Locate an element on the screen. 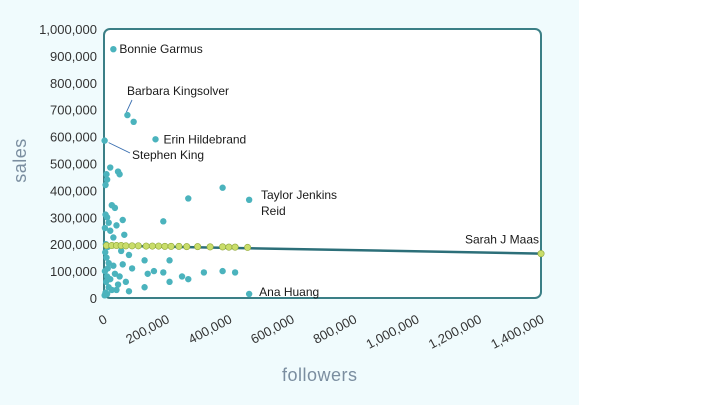 The image size is (720, 405). y-tick-label: 300,000 is located at coordinates (73, 217).